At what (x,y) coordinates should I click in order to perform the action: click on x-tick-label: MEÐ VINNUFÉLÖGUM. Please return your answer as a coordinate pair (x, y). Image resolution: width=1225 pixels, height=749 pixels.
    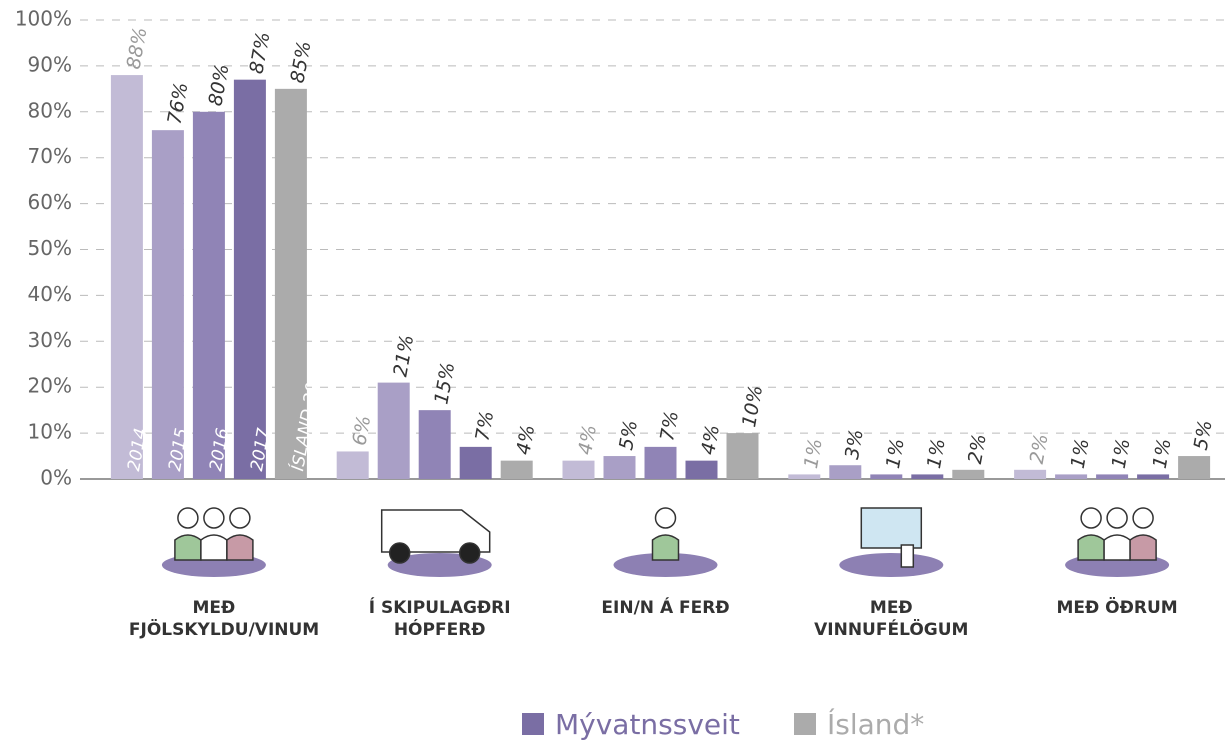
    Looking at the image, I should click on (891, 619).